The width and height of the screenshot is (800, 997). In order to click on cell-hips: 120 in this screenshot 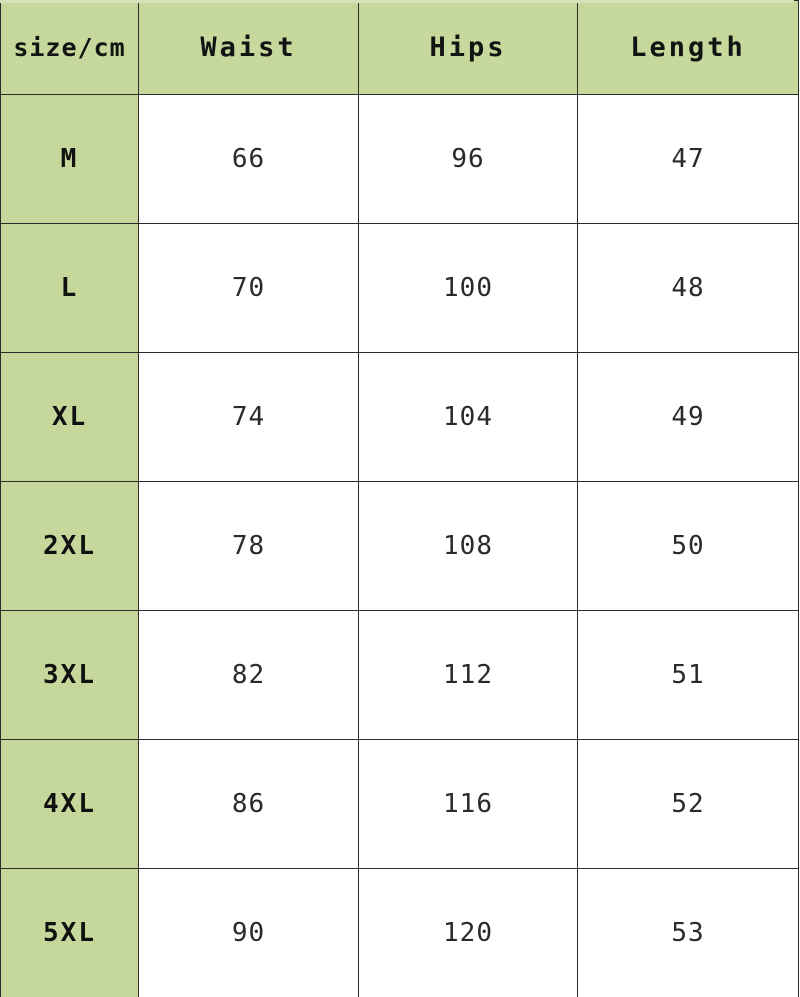, I will do `click(468, 932)`.